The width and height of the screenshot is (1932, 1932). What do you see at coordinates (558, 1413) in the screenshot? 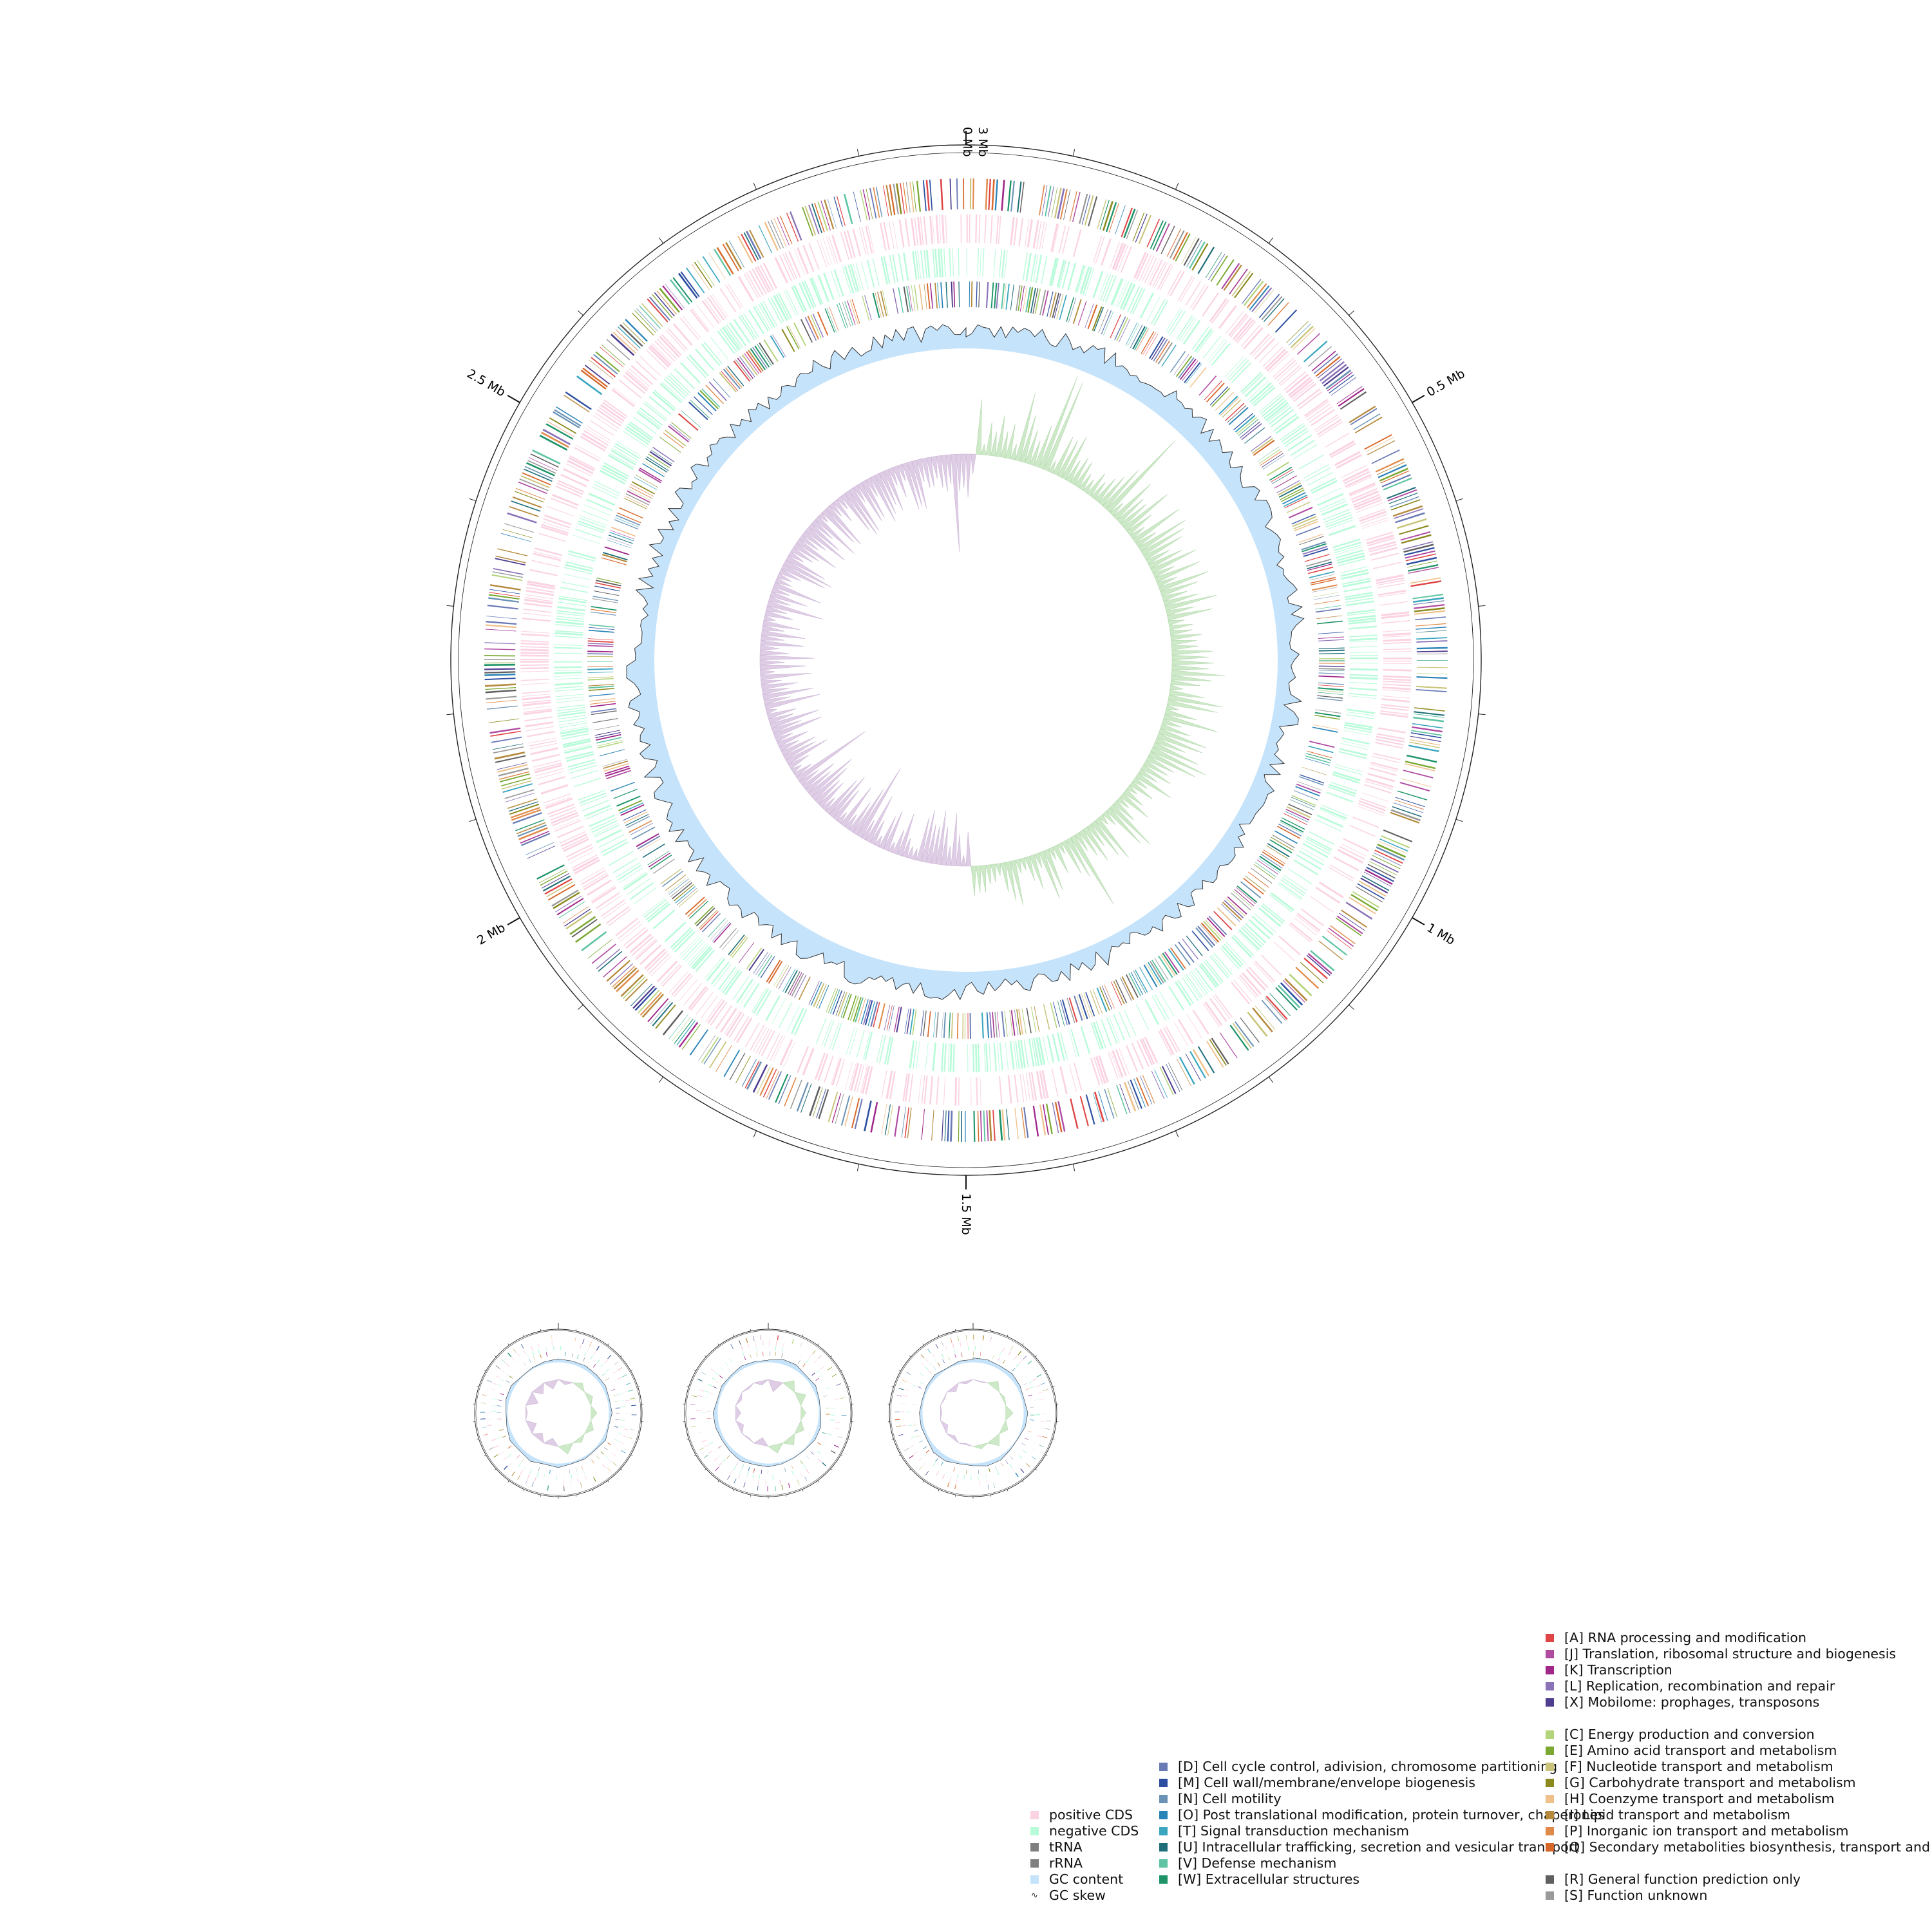
I see `cog-track-plus` at bounding box center [558, 1413].